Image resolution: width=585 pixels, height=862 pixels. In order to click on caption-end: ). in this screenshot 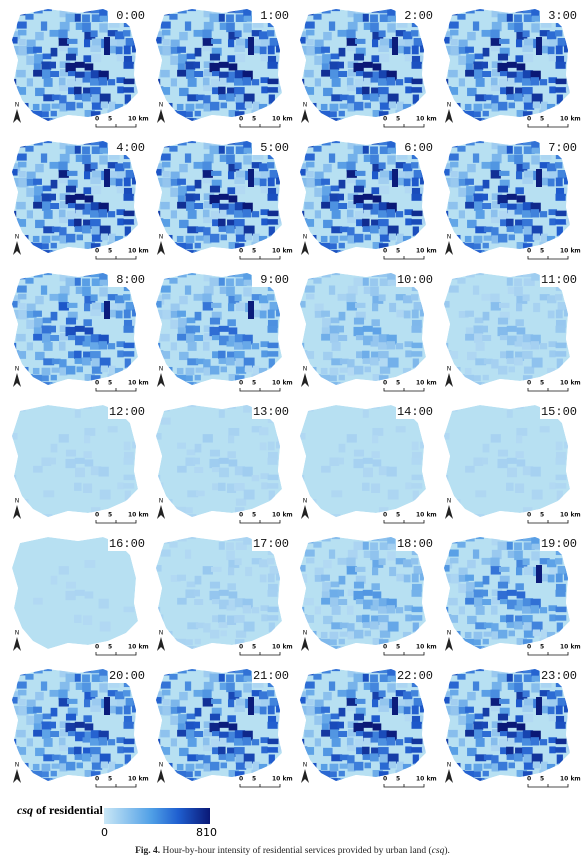, I will do `click(447, 851)`.